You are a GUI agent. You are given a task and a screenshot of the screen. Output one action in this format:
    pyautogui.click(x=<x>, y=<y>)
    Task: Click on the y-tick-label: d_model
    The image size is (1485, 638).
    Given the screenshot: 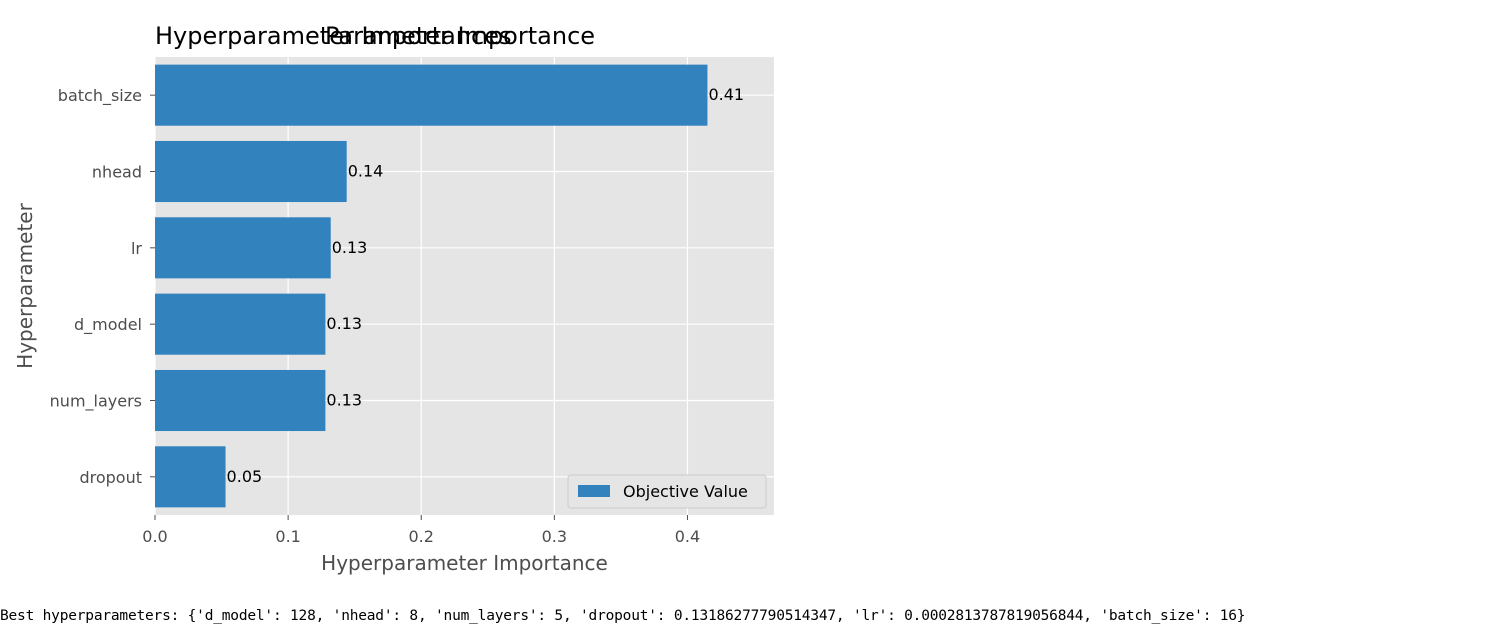 What is the action you would take?
    pyautogui.click(x=108, y=325)
    